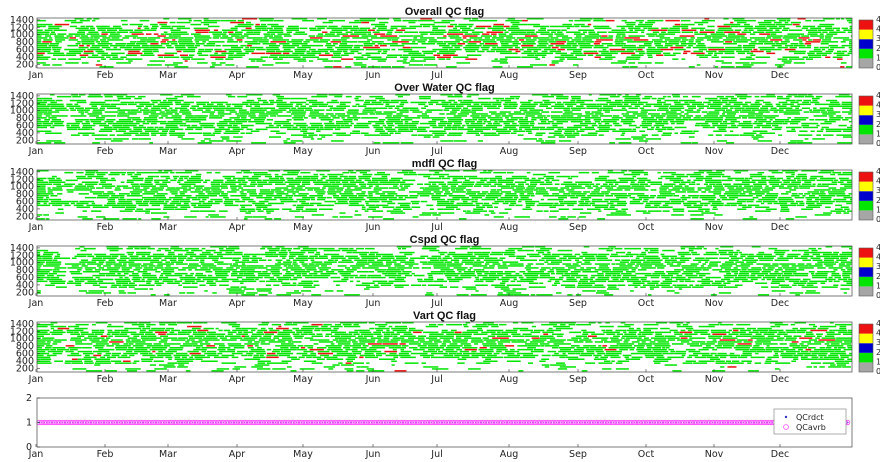 Image resolution: width=880 pixels, height=462 pixels. What do you see at coordinates (444, 43) in the screenshot?
I see `axes-frame` at bounding box center [444, 43].